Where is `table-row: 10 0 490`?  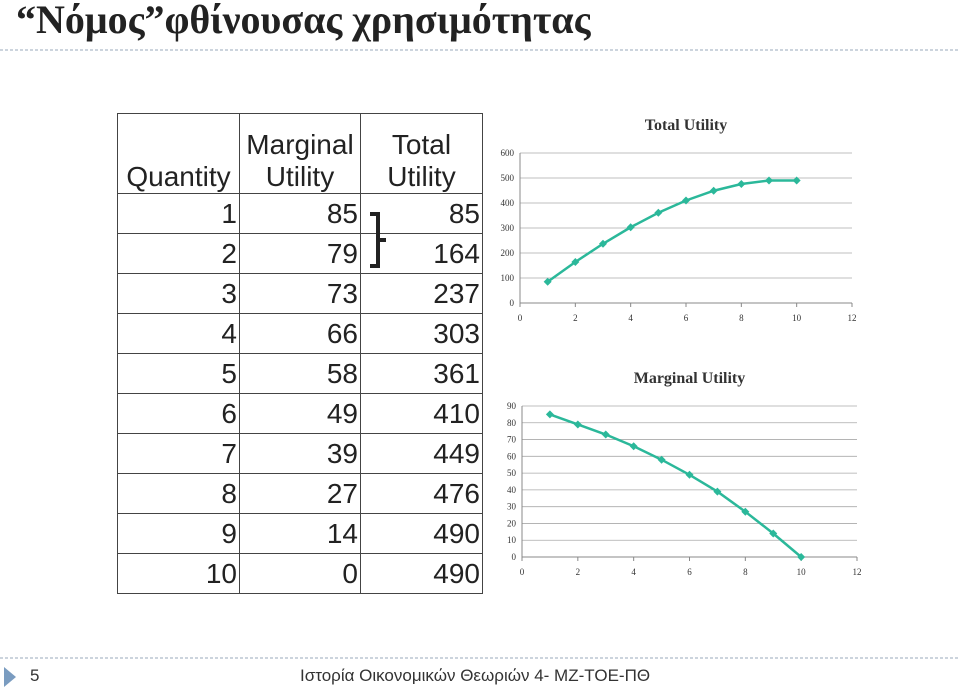
table-row: 10 0 490 is located at coordinates (300, 573).